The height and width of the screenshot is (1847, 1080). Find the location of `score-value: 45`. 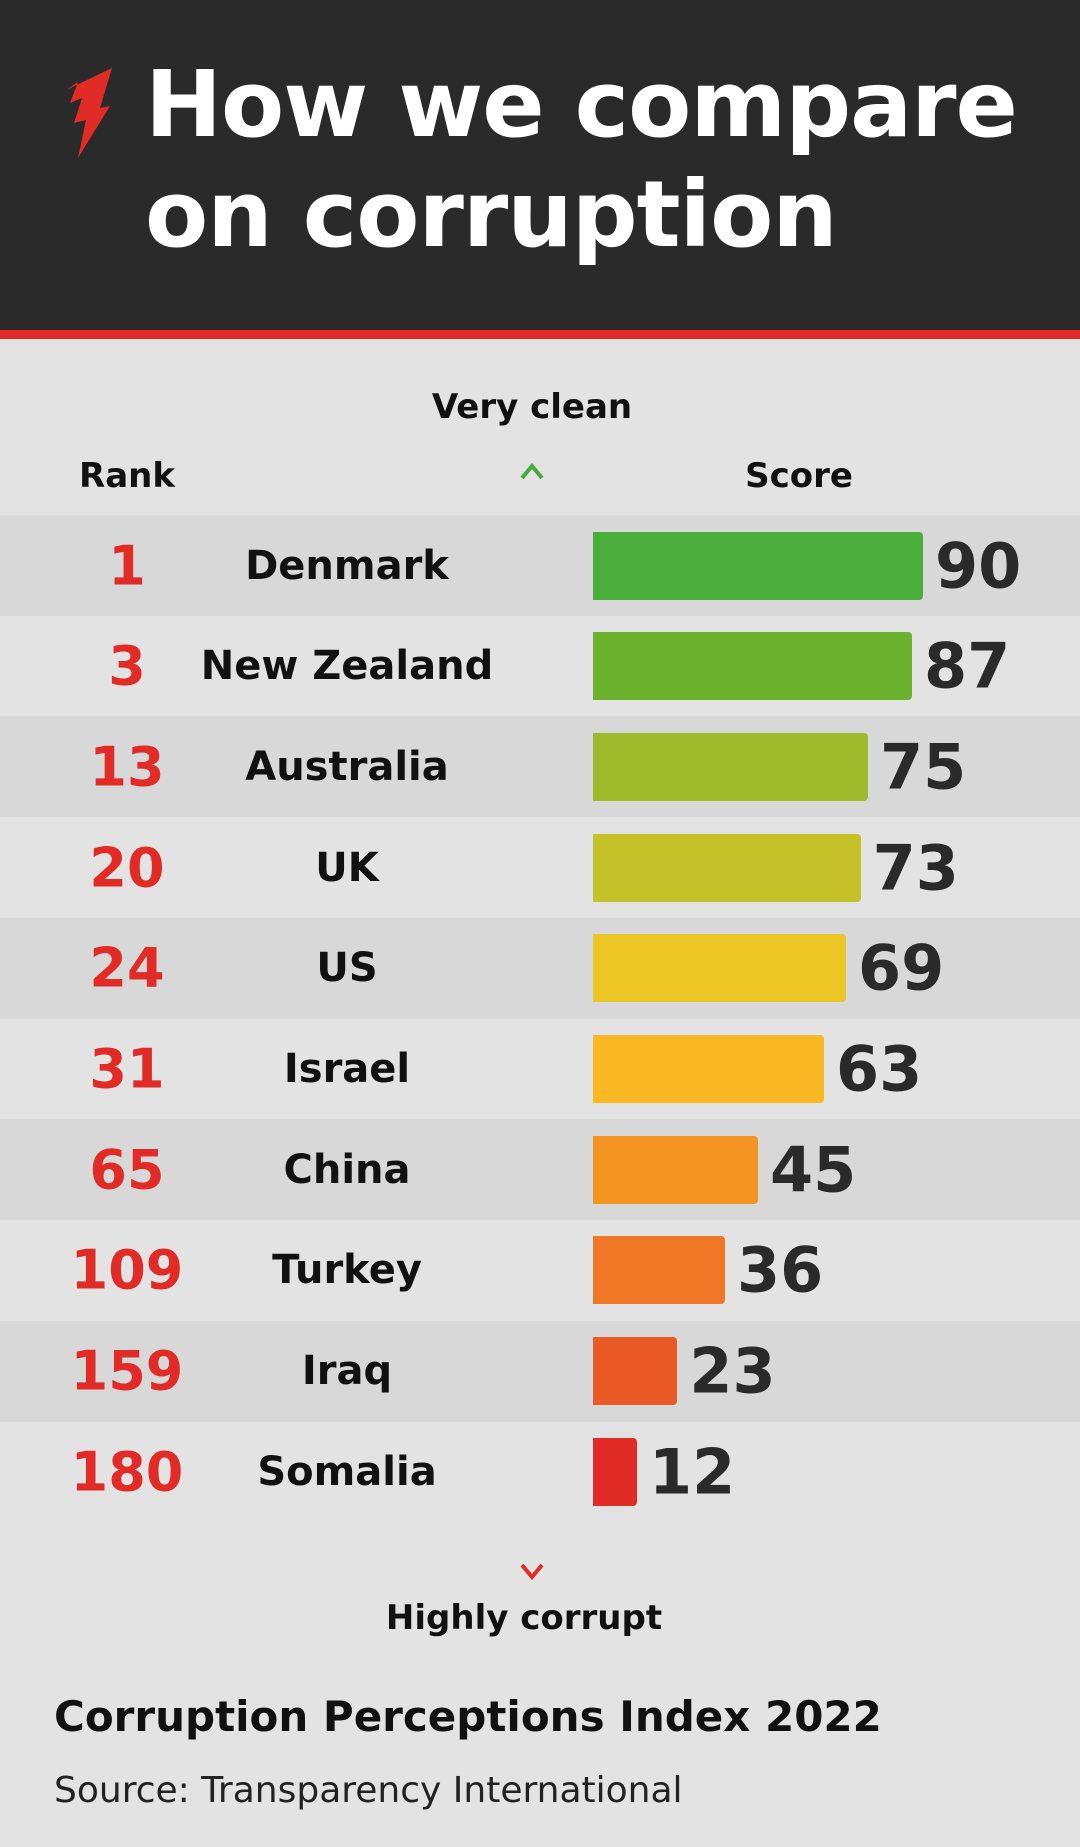

score-value: 45 is located at coordinates (813, 1170).